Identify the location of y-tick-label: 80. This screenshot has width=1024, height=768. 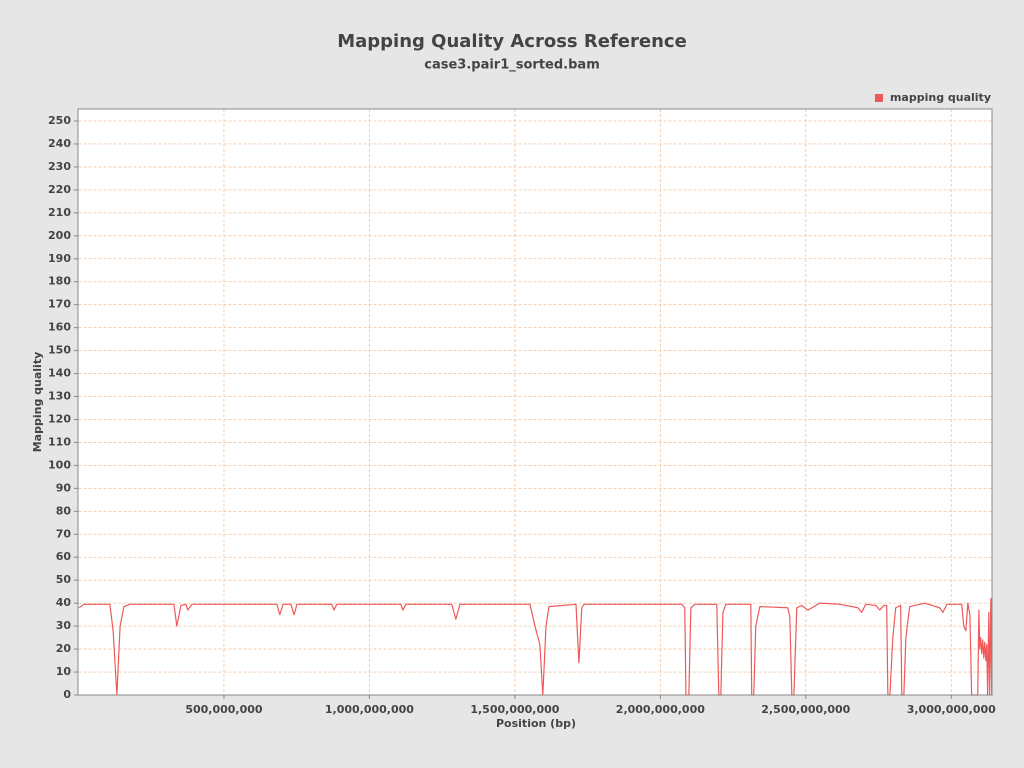
(64, 510).